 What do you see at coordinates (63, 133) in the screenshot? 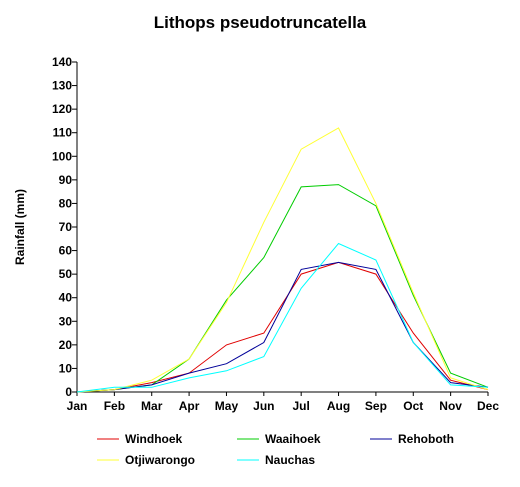
I see `y-tick-label: 110` at bounding box center [63, 133].